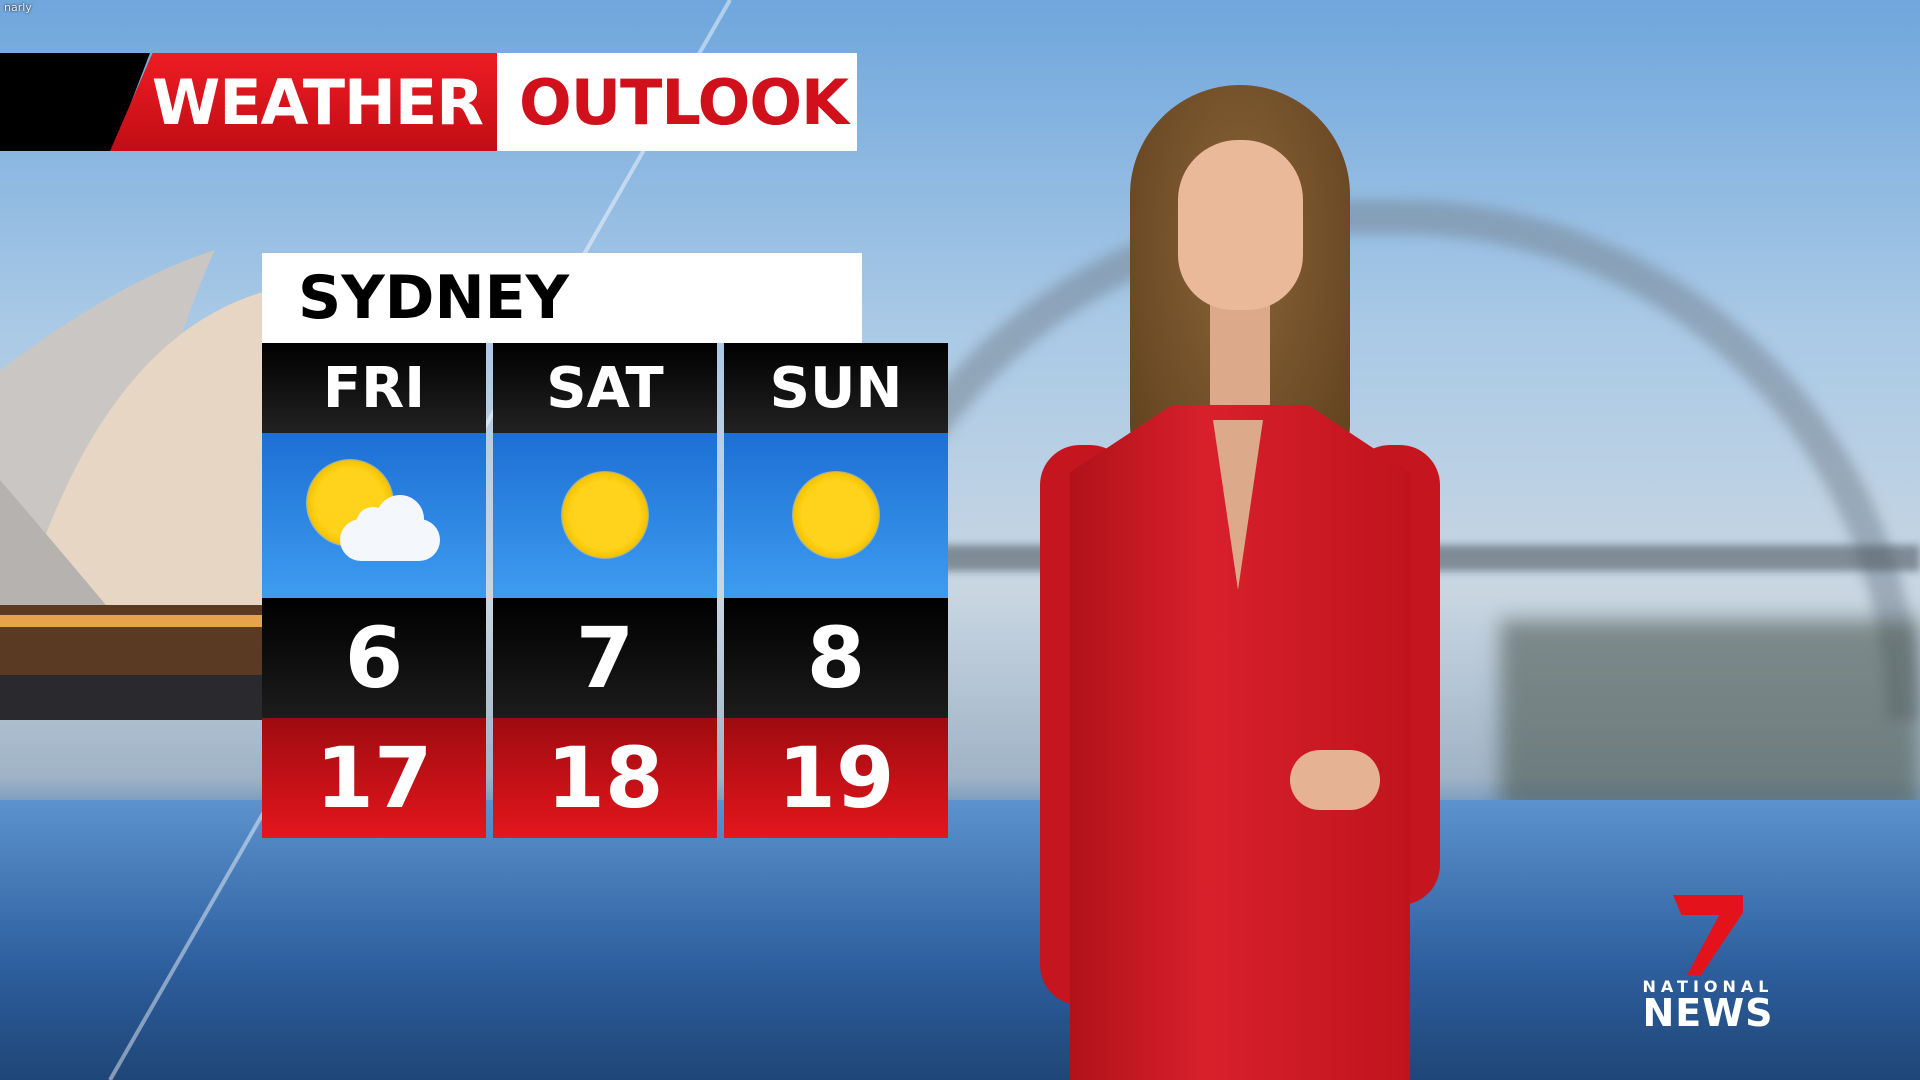 The height and width of the screenshot is (1080, 1920). What do you see at coordinates (836, 388) in the screenshot?
I see `day-label: SUN` at bounding box center [836, 388].